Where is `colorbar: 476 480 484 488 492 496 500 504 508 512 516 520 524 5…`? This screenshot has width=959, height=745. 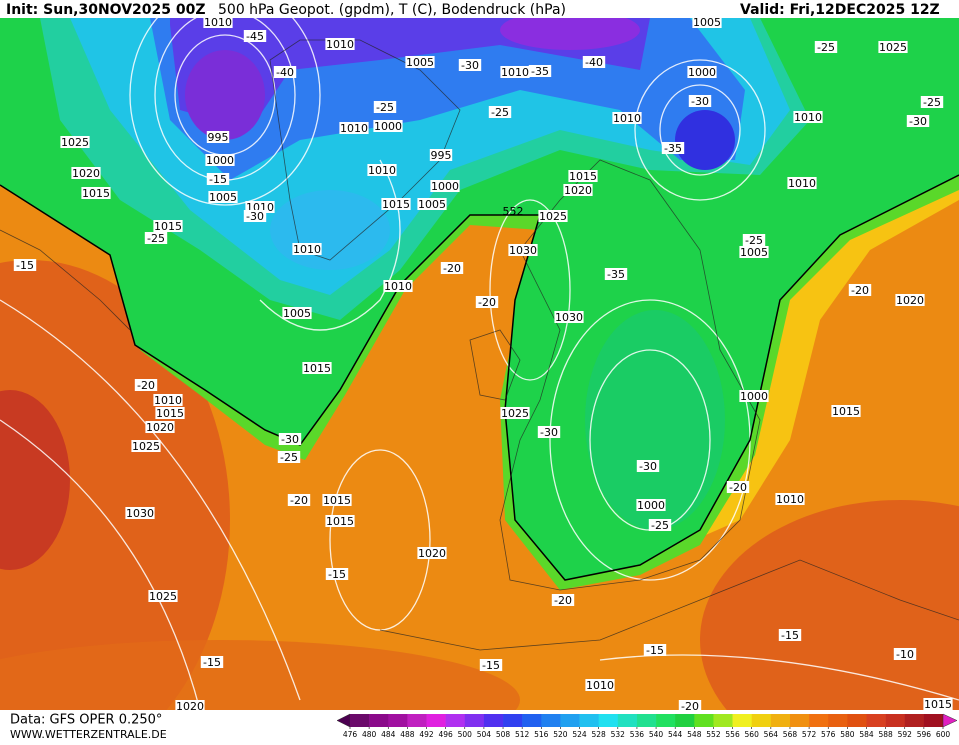 colorbar: 476 480 484 488 492 496 500 504 508 512 516 520 524 5… is located at coordinates (647, 726).